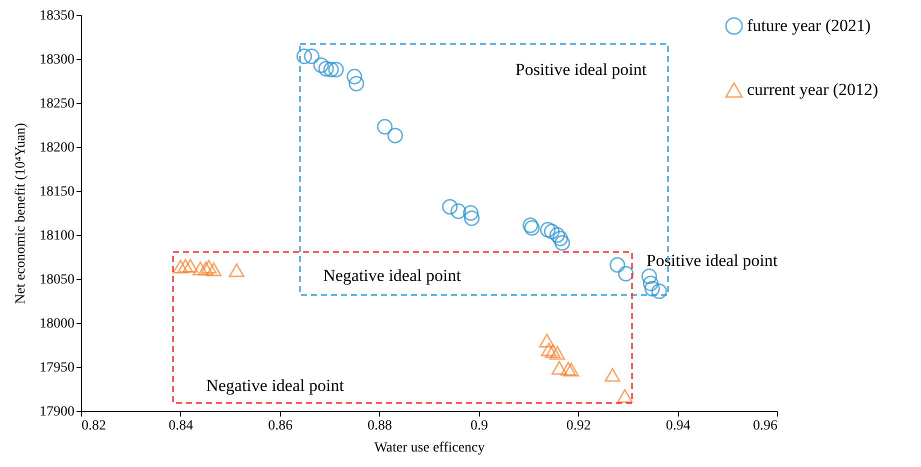 This screenshot has height=467, width=921. Describe the element at coordinates (57, 60) in the screenshot. I see `y-tick-label: 18300` at that location.